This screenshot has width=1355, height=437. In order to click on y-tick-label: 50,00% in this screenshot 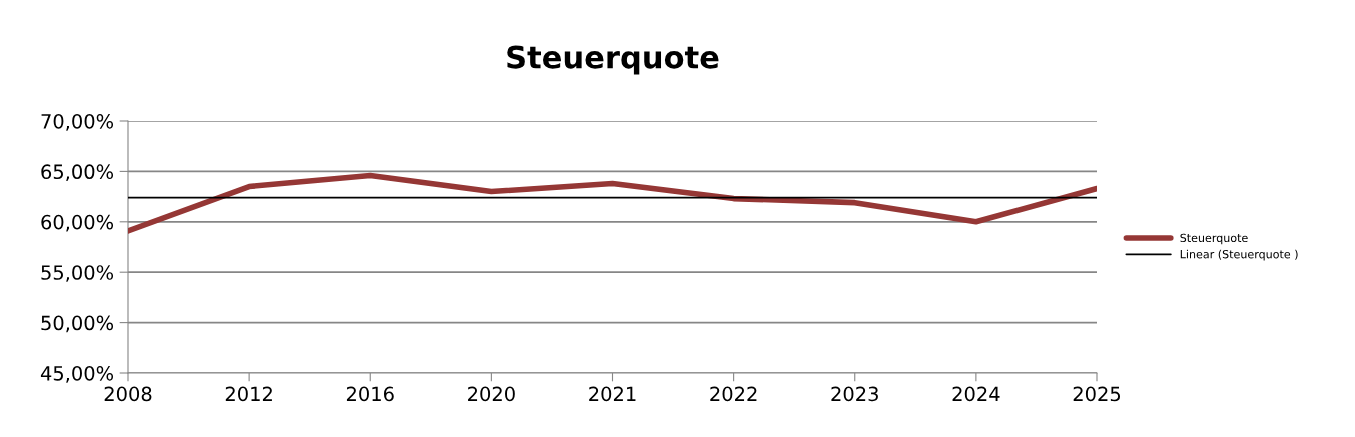, I will do `click(77, 324)`.